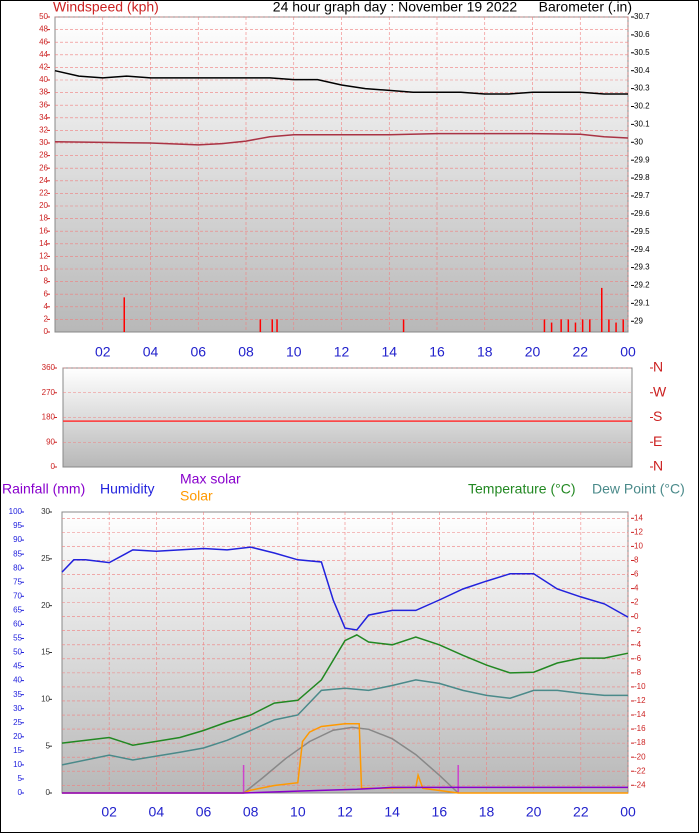 The width and height of the screenshot is (699, 833). I want to click on y3-tick-label: 70, so click(17, 595).